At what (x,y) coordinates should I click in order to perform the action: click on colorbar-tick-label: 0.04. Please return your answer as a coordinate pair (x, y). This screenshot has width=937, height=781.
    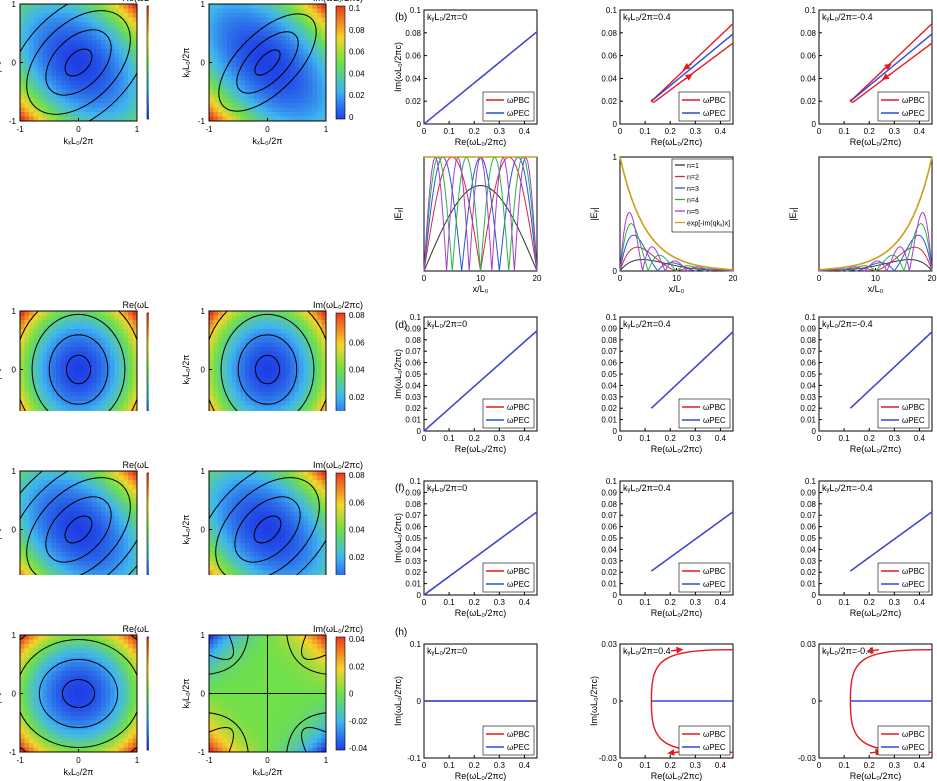
    Looking at the image, I should click on (357, 530).